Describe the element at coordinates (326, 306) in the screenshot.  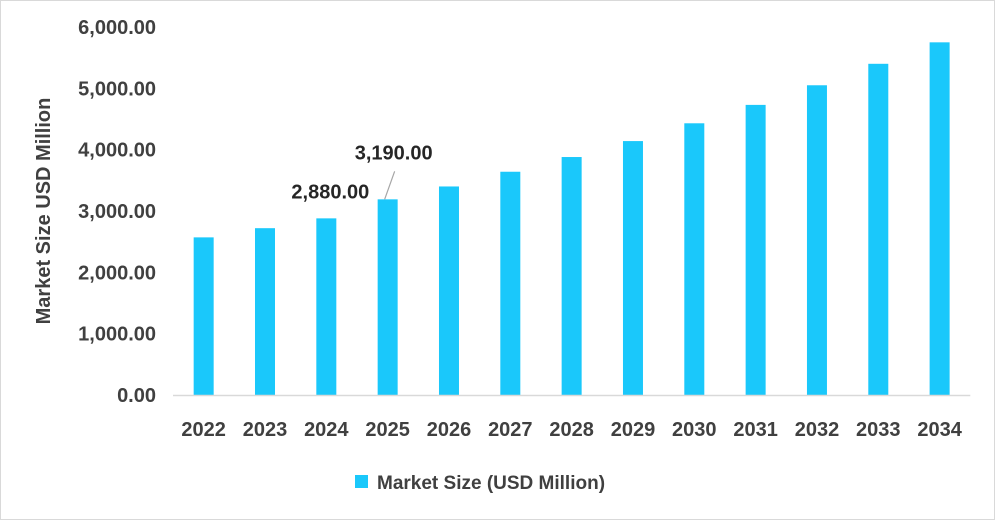
I see `bar-2024` at that location.